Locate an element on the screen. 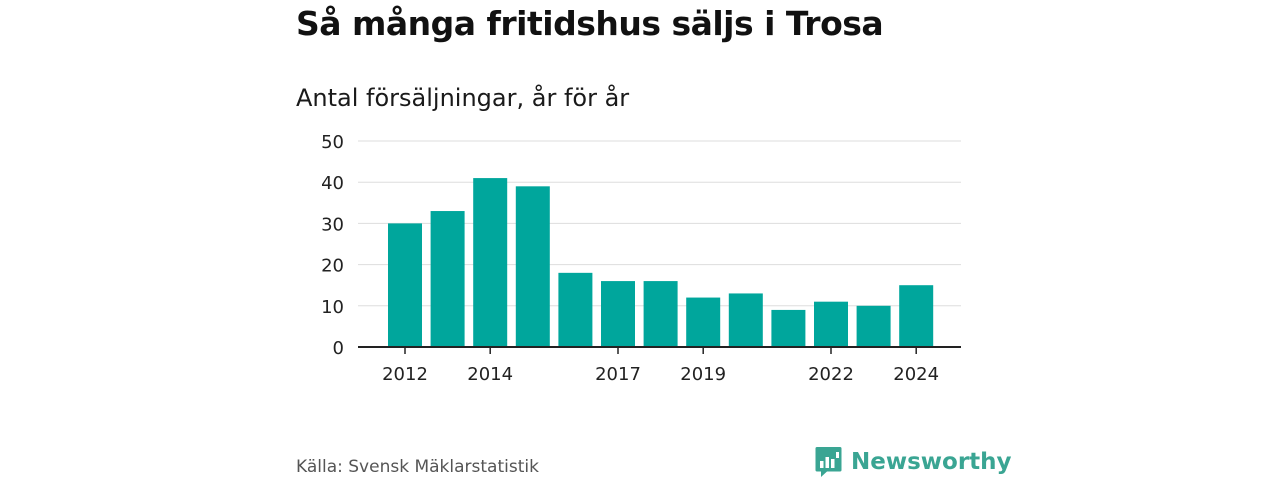 This screenshot has height=480, width=1280. y-tick-label: 30 is located at coordinates (332, 224).